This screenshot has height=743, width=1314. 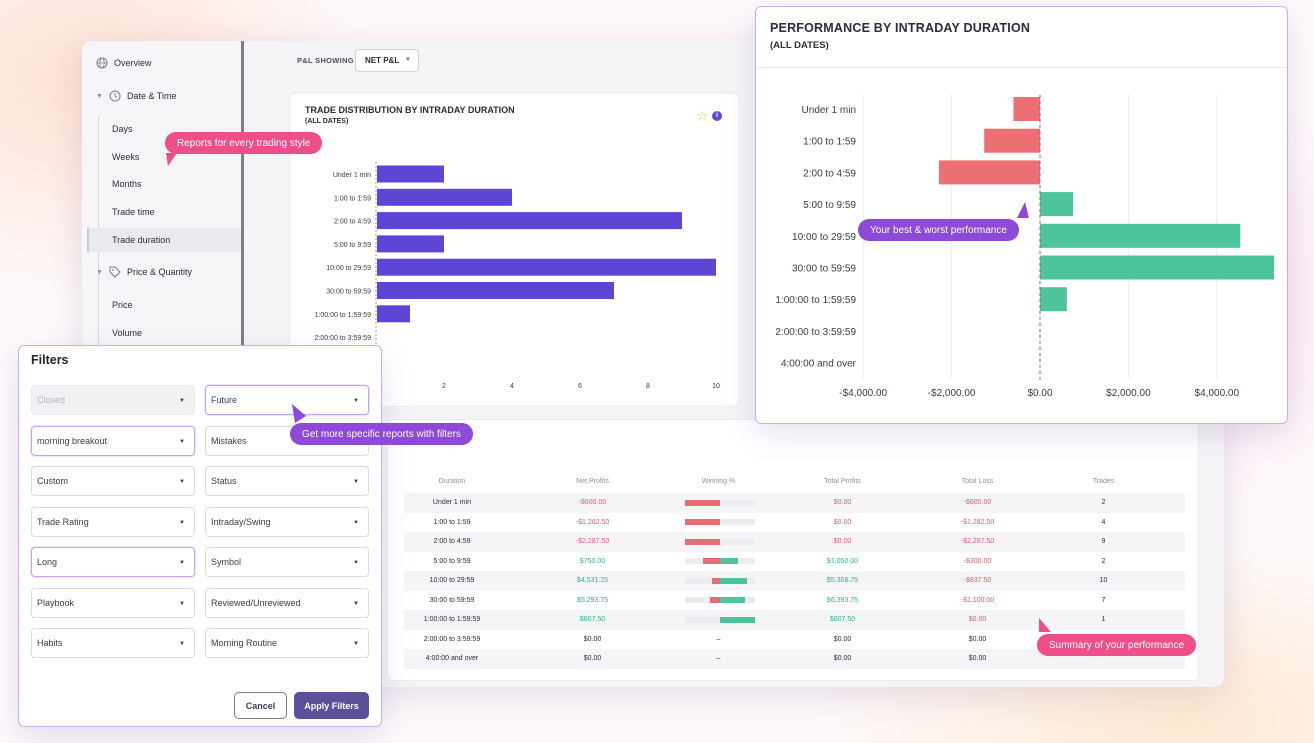 What do you see at coordinates (387, 60) in the screenshot?
I see `pl-select-dropdown: NET P&L ▼` at bounding box center [387, 60].